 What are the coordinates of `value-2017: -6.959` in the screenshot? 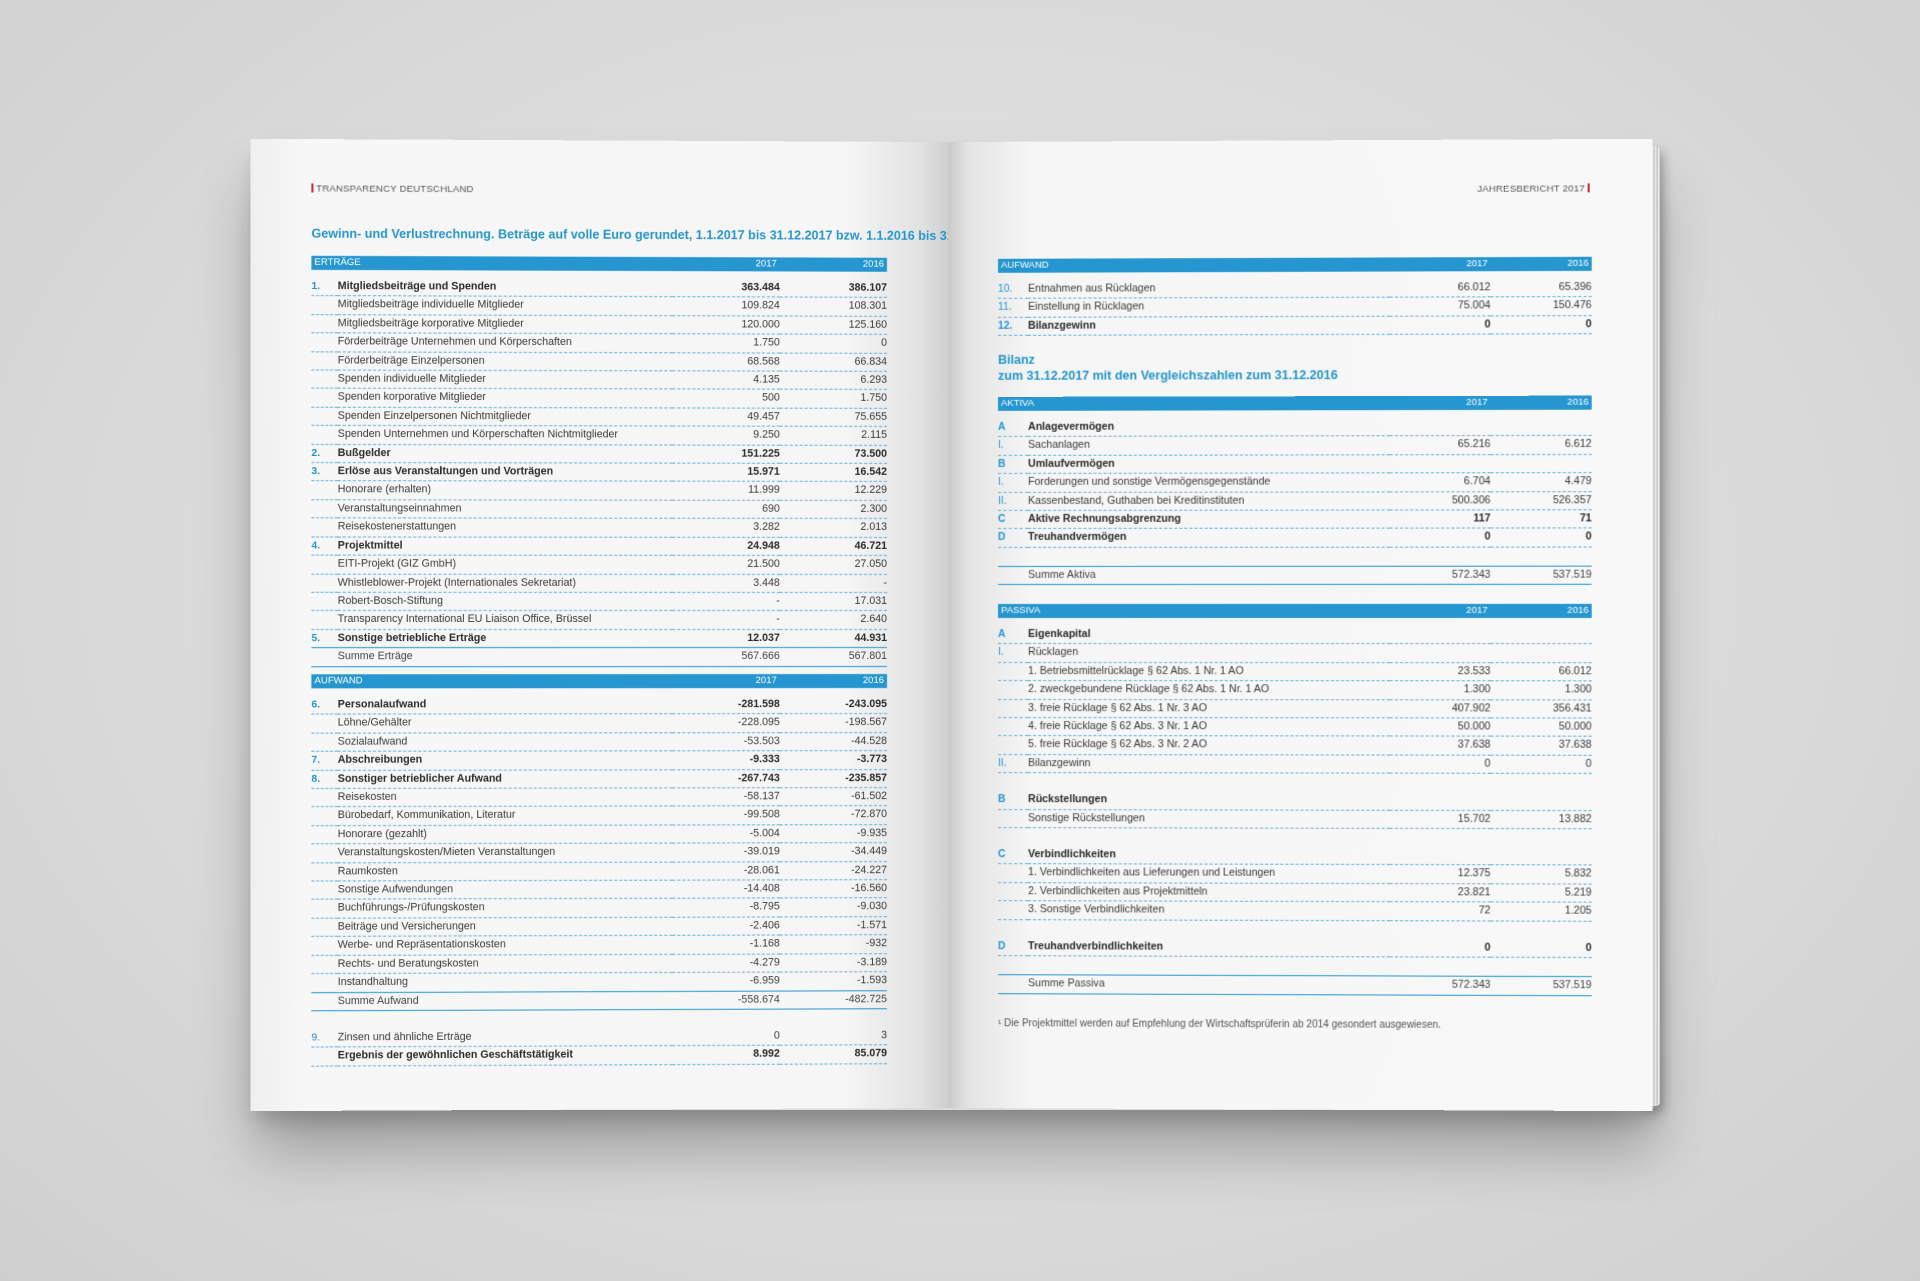 It's located at (726, 981).